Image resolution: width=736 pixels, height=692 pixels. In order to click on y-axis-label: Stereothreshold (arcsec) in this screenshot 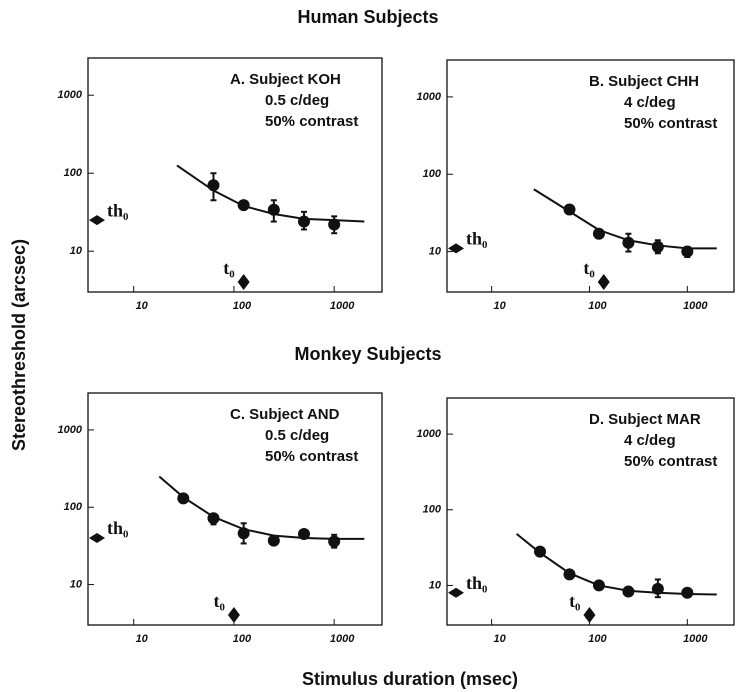, I will do `click(19, 345)`.